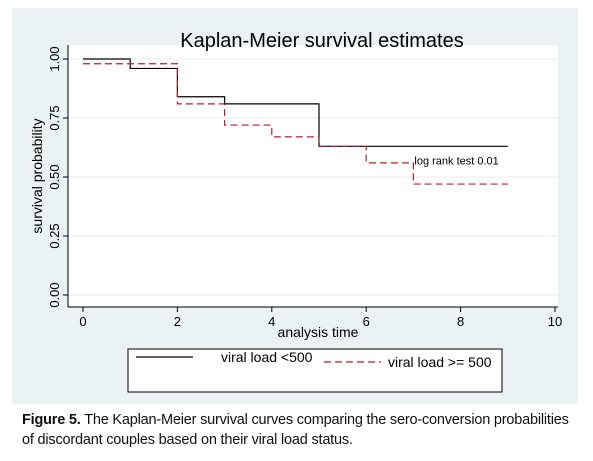 The image size is (593, 461). What do you see at coordinates (366, 321) in the screenshot?
I see `x-tick-label: 6` at bounding box center [366, 321].